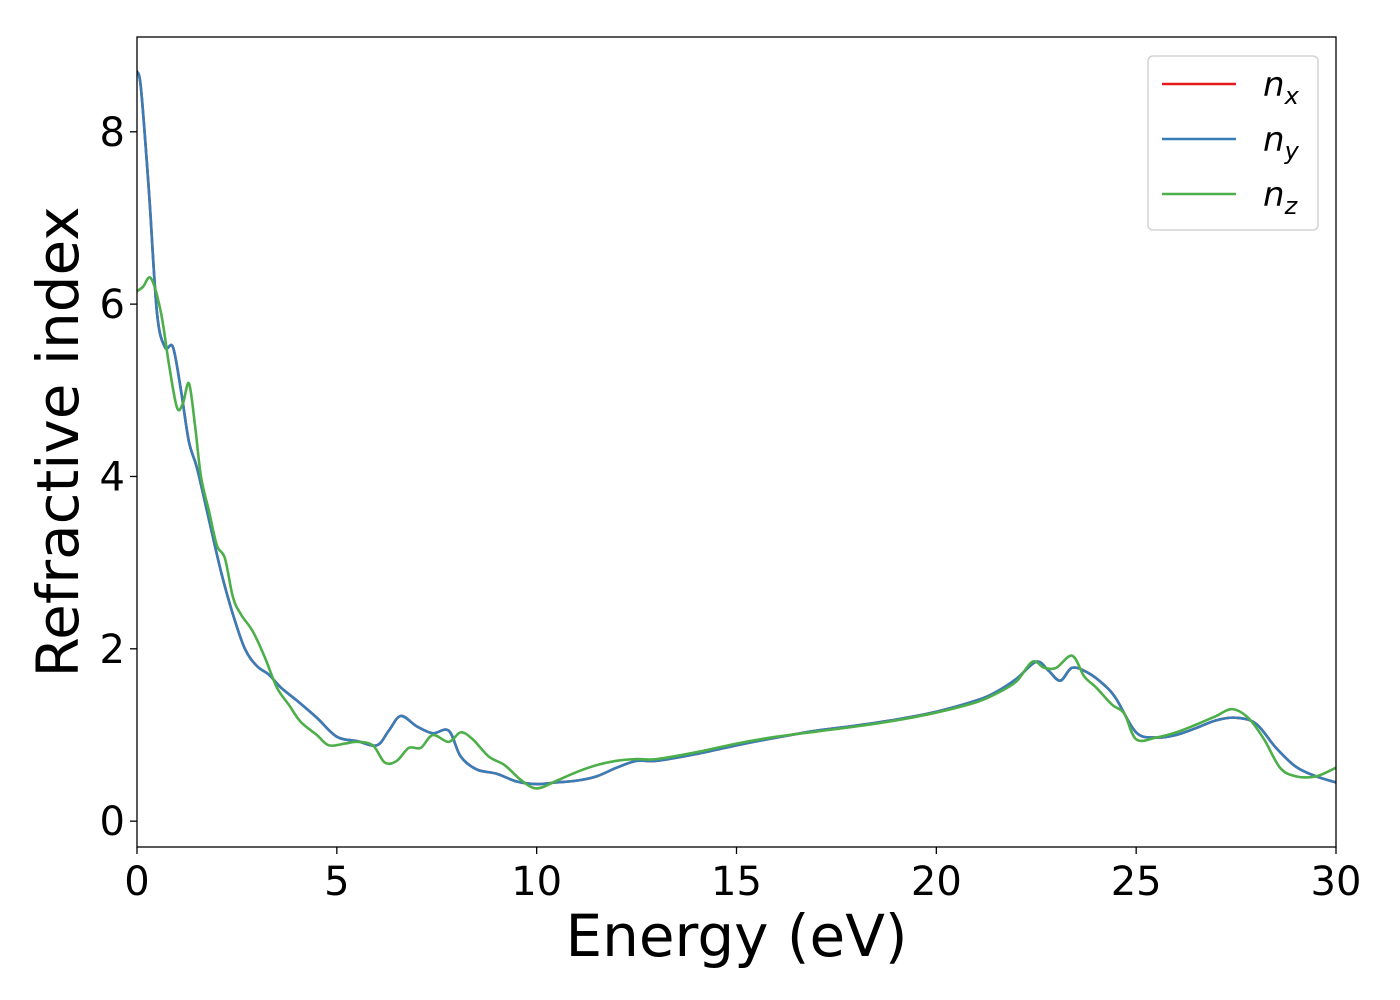  I want to click on x-tick-label: 10, so click(536, 882).